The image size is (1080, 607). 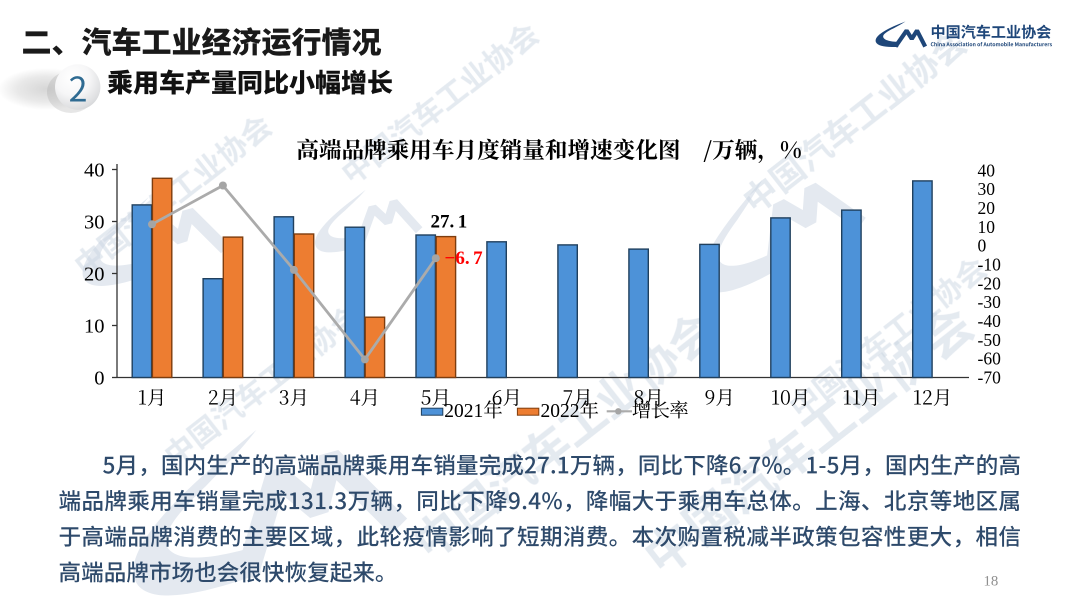 What do you see at coordinates (990, 321) in the screenshot?
I see `svg-text: -40` at bounding box center [990, 321].